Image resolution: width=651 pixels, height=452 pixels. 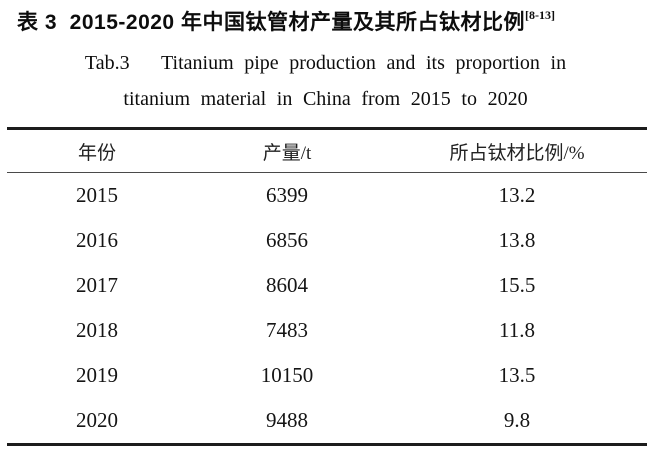 I want to click on table-caption-zh-text: 表 3 2015-2020 年中国钛管材产量及其所占钛材比例, so click(x=271, y=22).